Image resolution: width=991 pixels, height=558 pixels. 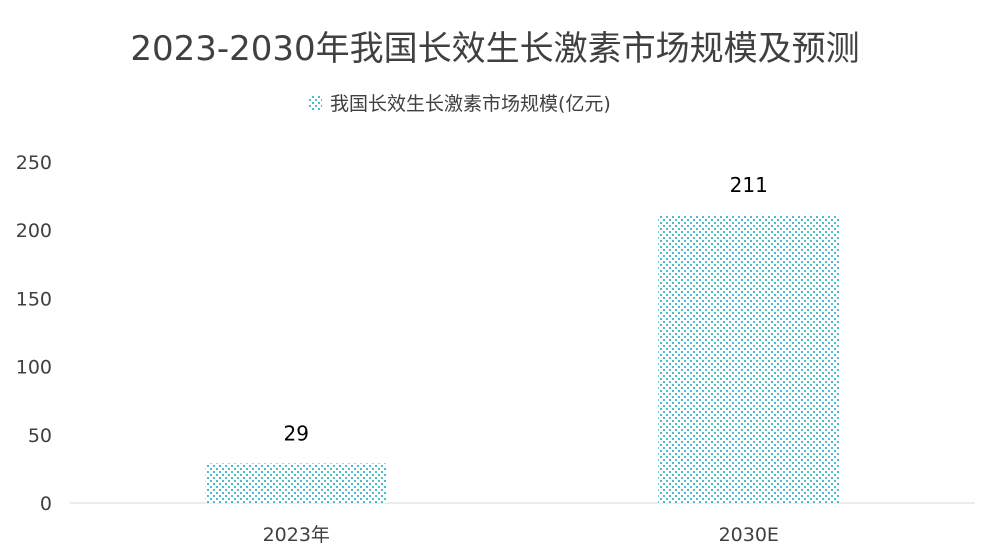 What do you see at coordinates (34, 231) in the screenshot?
I see `y-tick-label: 200` at bounding box center [34, 231].